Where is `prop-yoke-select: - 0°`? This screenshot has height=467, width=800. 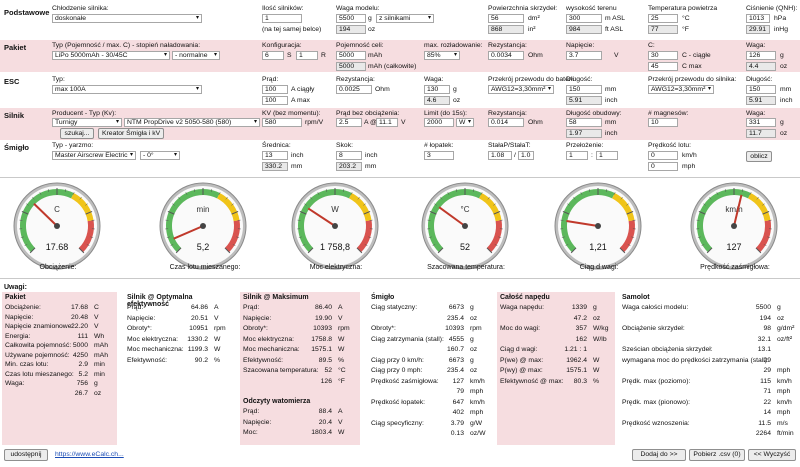 prop-yoke-select: - 0° is located at coordinates (160, 155).